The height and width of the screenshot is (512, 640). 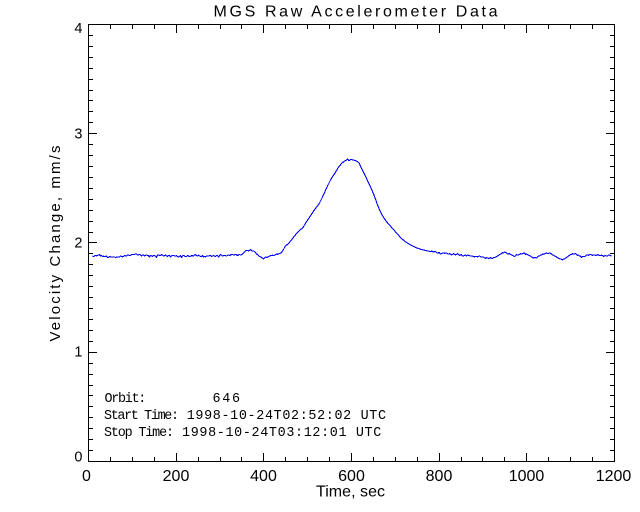 What do you see at coordinates (263, 476) in the screenshot?
I see `svg-text: 400` at bounding box center [263, 476].